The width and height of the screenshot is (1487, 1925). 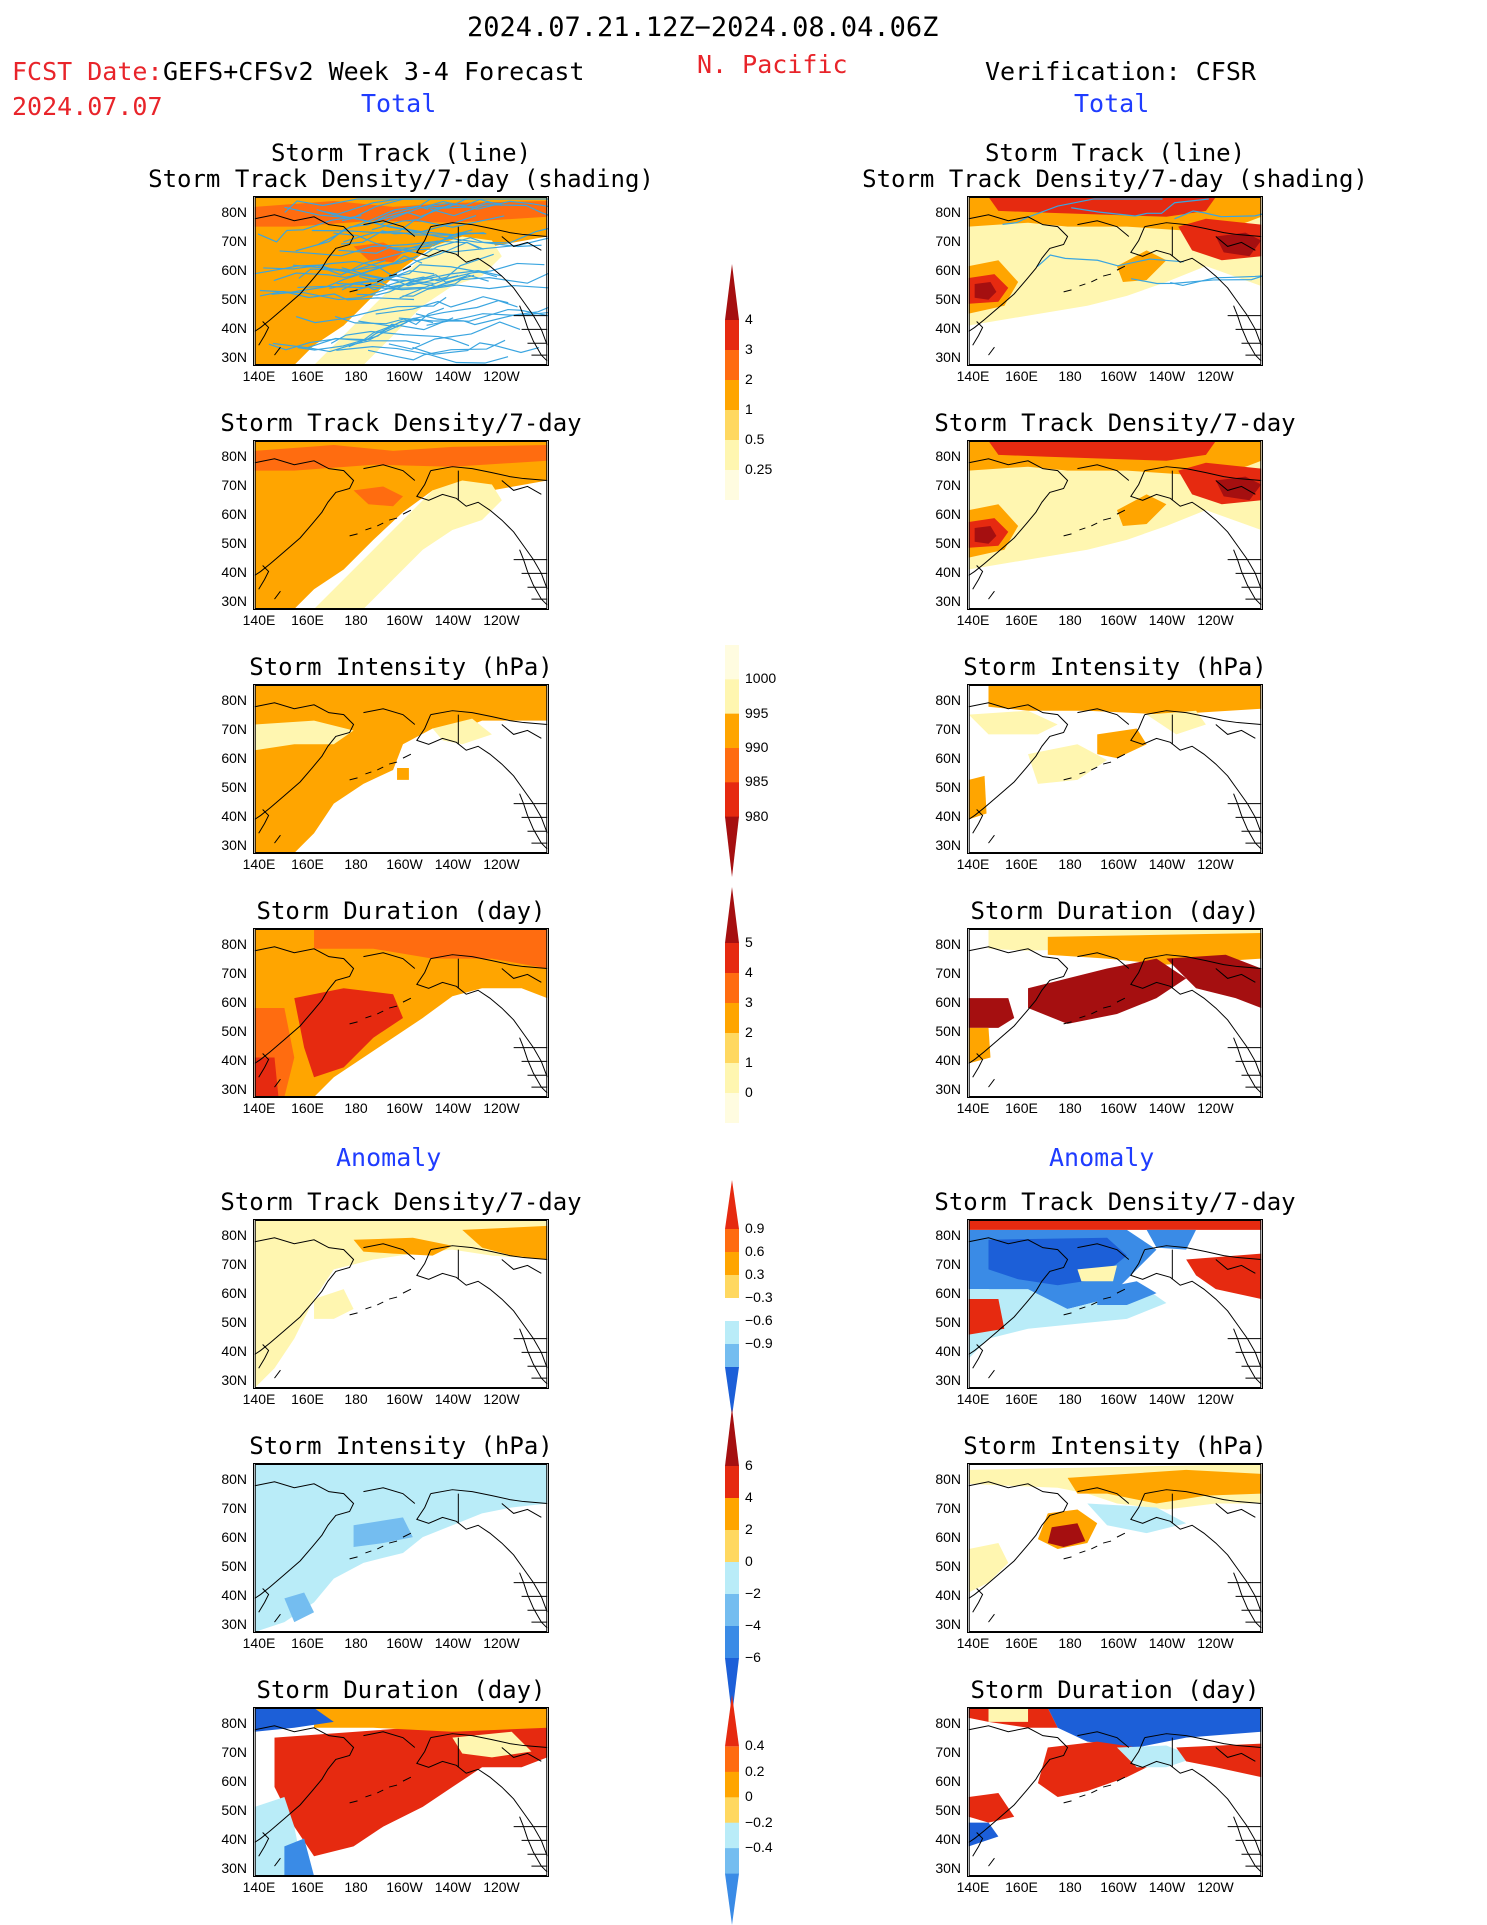 I want to click on right-map-aduration, so click(x=1115, y=1792).